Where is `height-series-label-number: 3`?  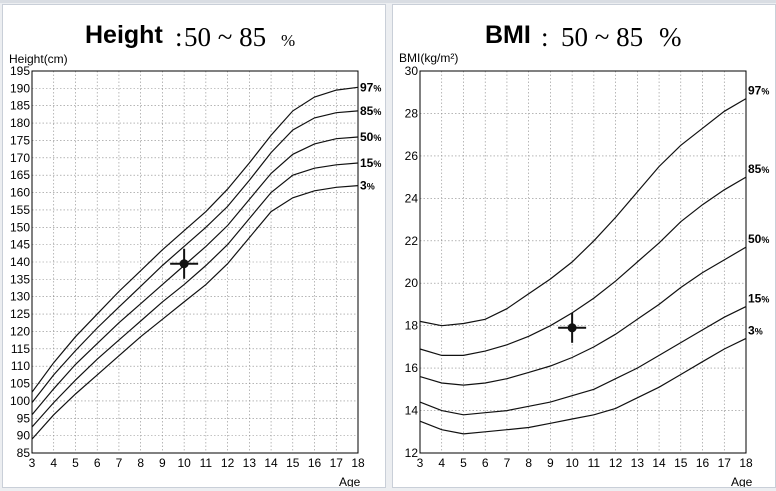 height-series-label-number: 3 is located at coordinates (363, 186).